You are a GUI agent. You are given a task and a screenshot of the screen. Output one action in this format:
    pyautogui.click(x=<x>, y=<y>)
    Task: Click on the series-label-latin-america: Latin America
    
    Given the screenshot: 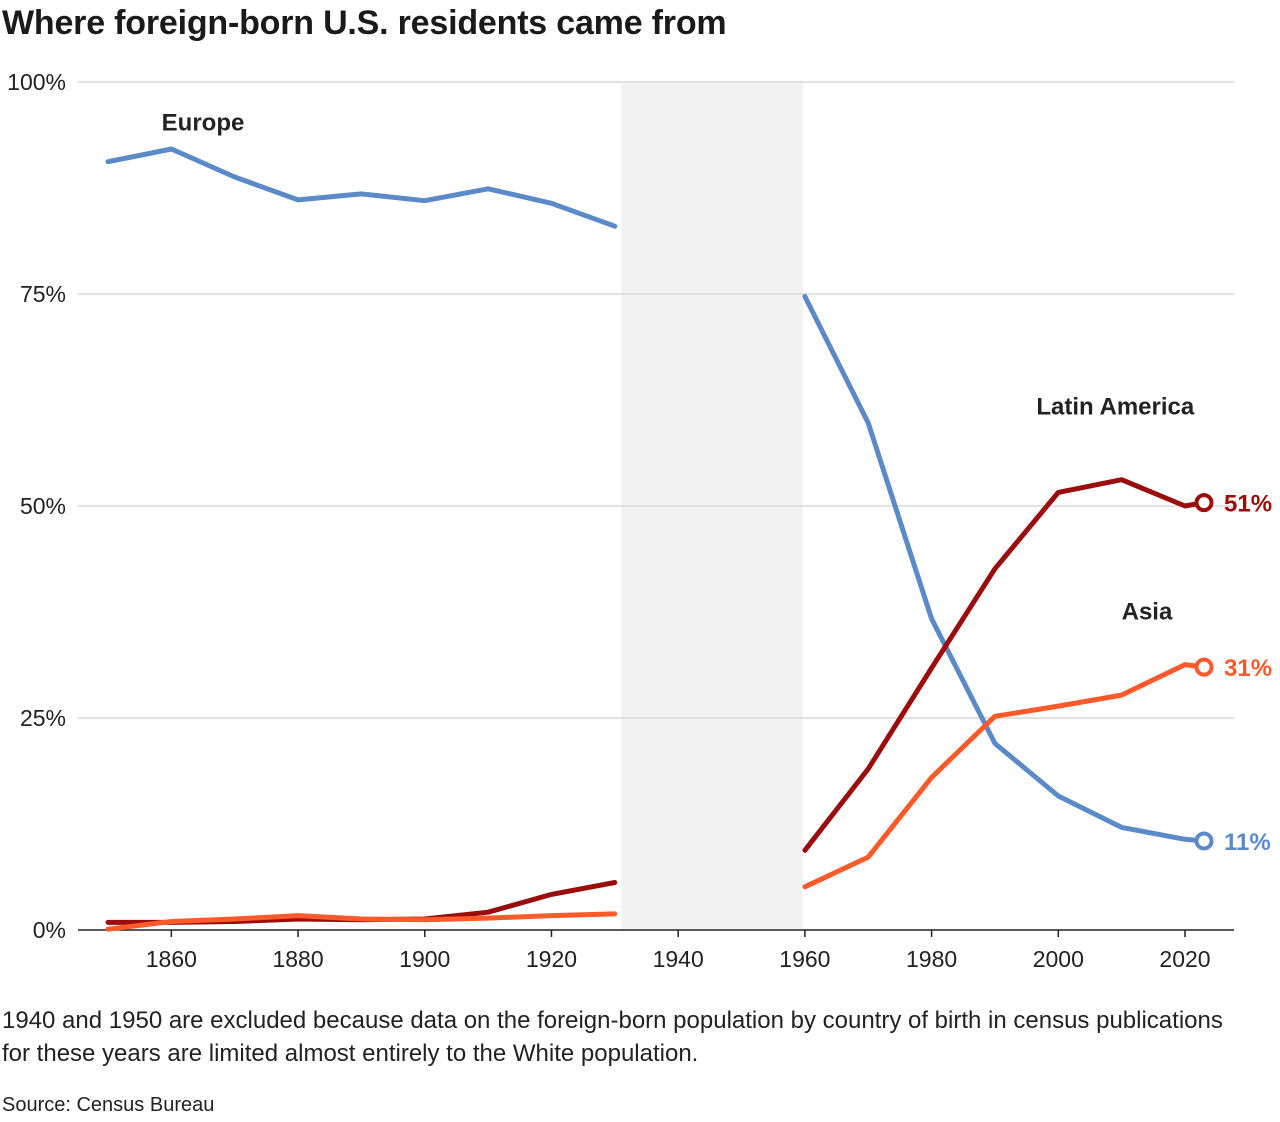 What is the action you would take?
    pyautogui.click(x=1115, y=406)
    